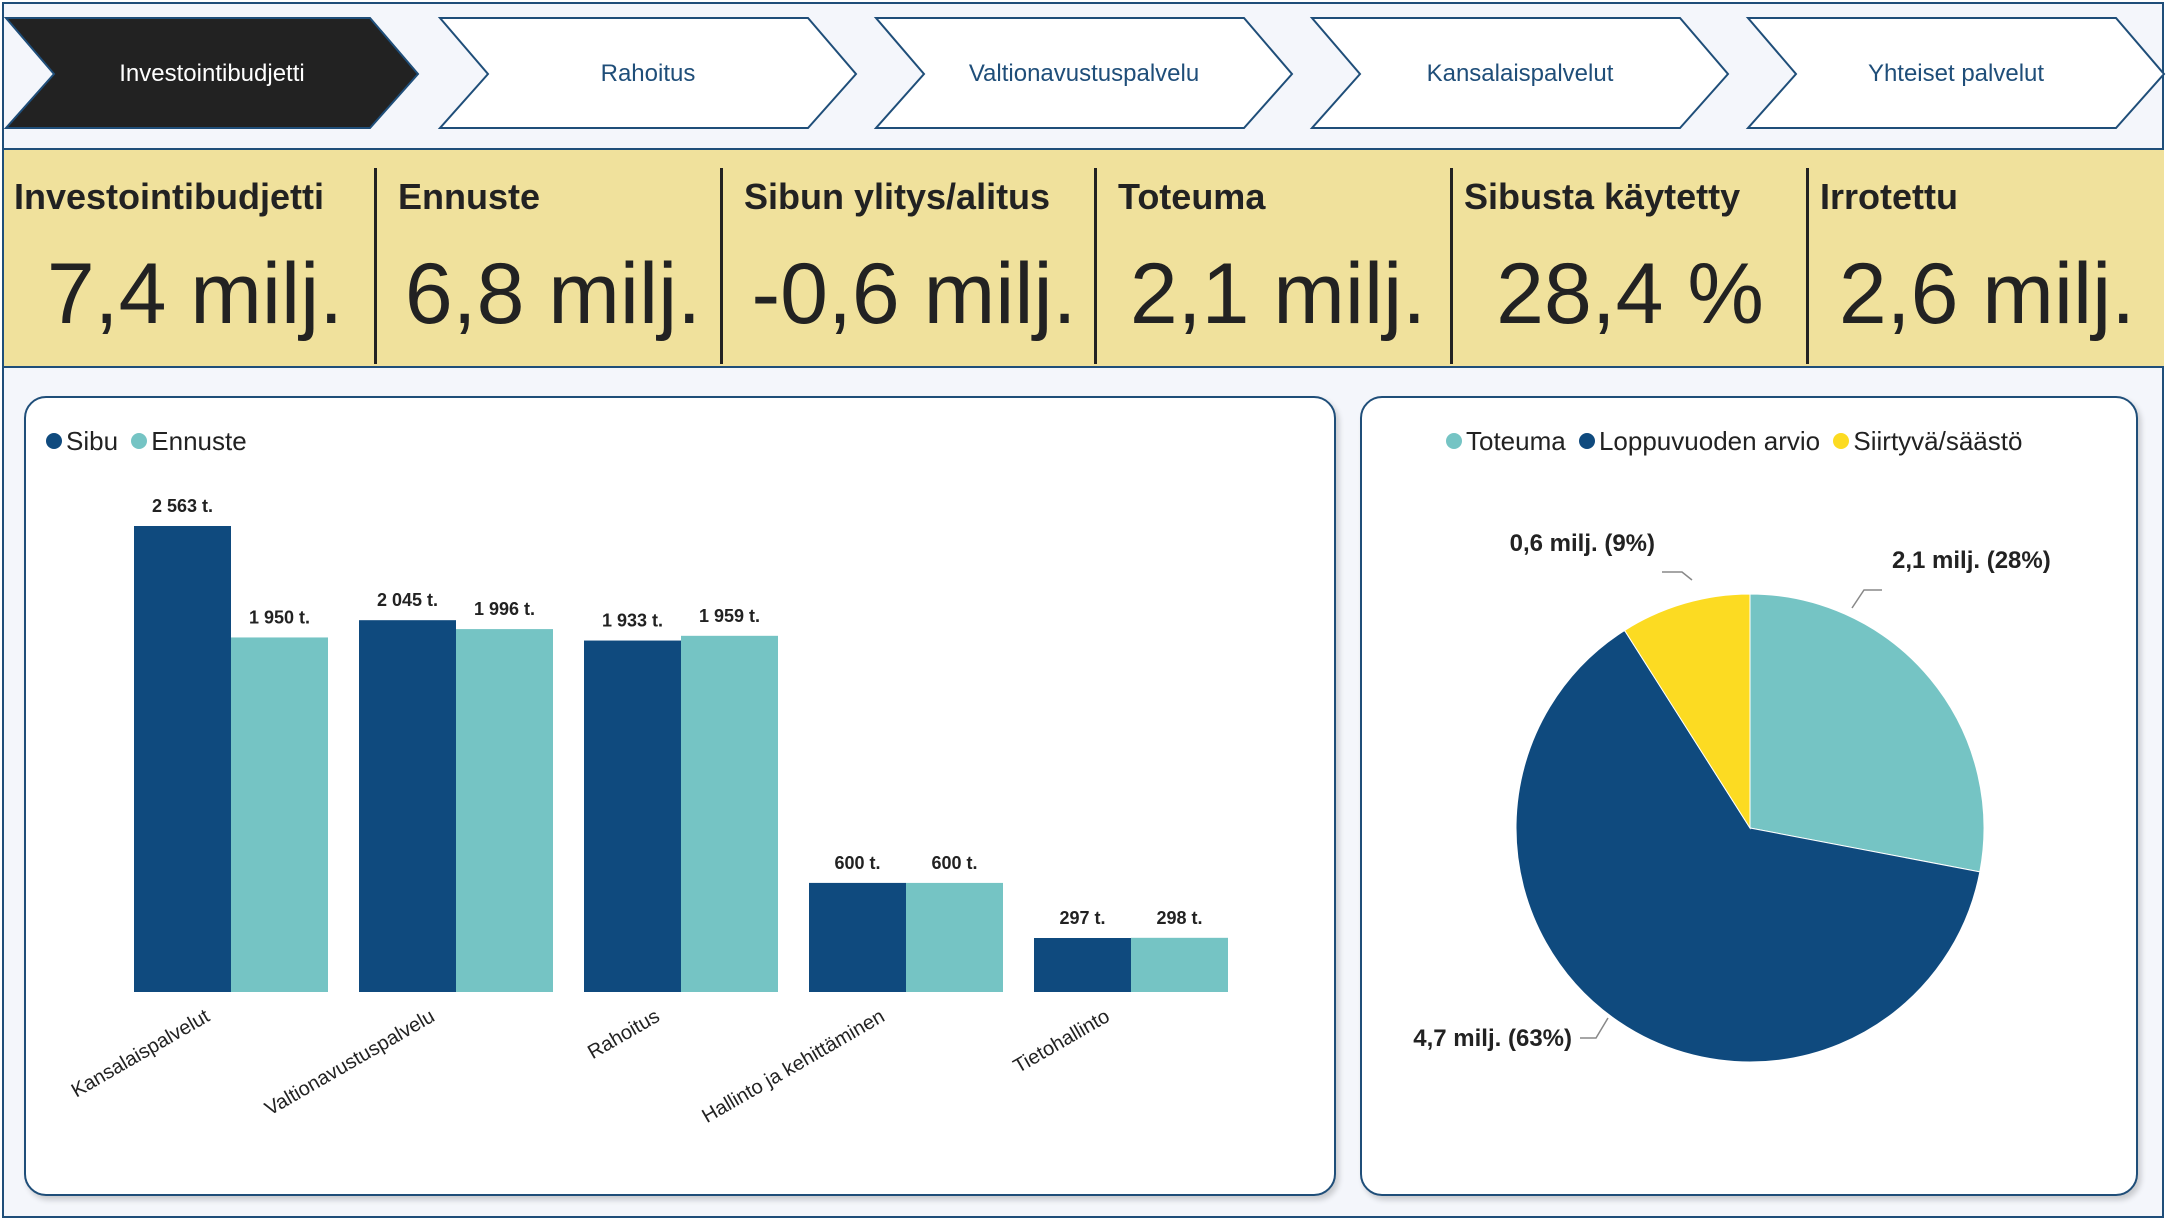  Describe the element at coordinates (1192, 196) in the screenshot. I see `kpi-title: Toteuma` at that location.